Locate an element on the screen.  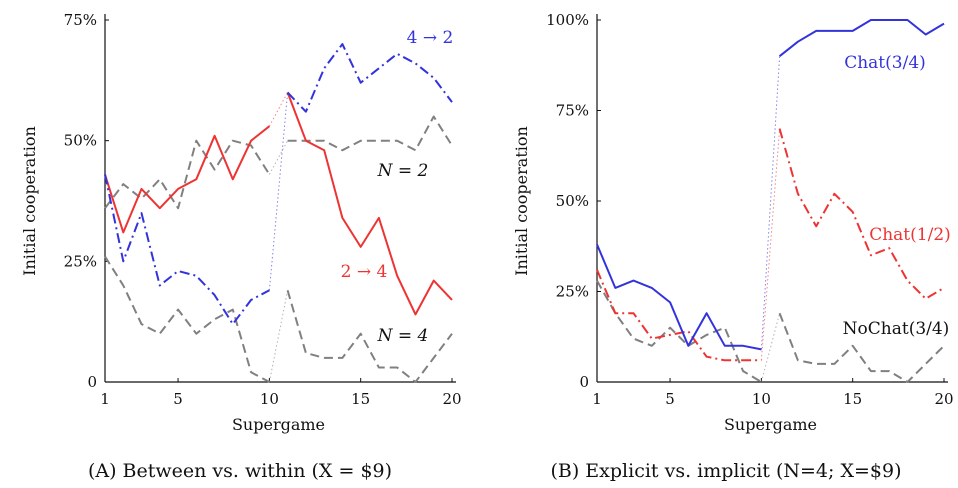
panel-b-series-1-break-connector is located at coordinates (770, 244).